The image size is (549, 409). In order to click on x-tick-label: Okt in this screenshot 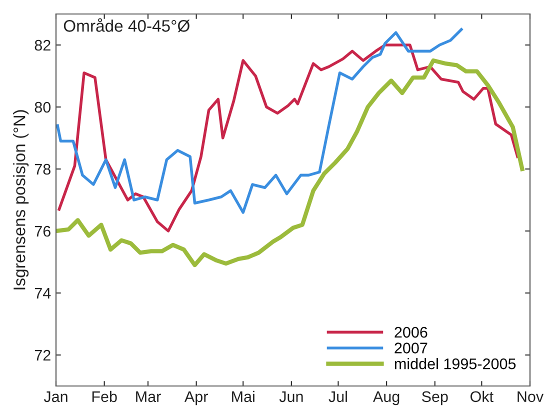, I will do `click(482, 396)`.